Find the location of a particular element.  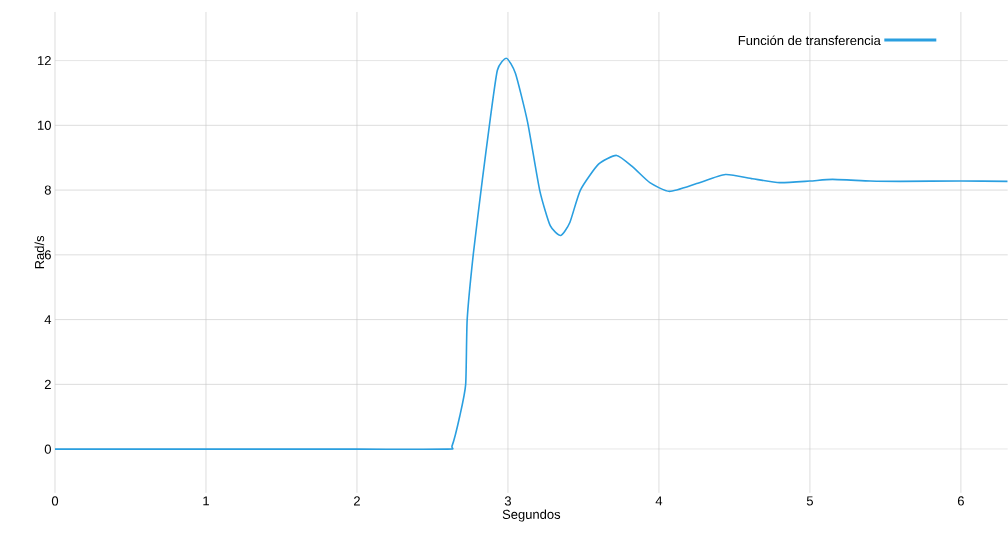

y-axis-title: Rad/s is located at coordinates (39, 252).